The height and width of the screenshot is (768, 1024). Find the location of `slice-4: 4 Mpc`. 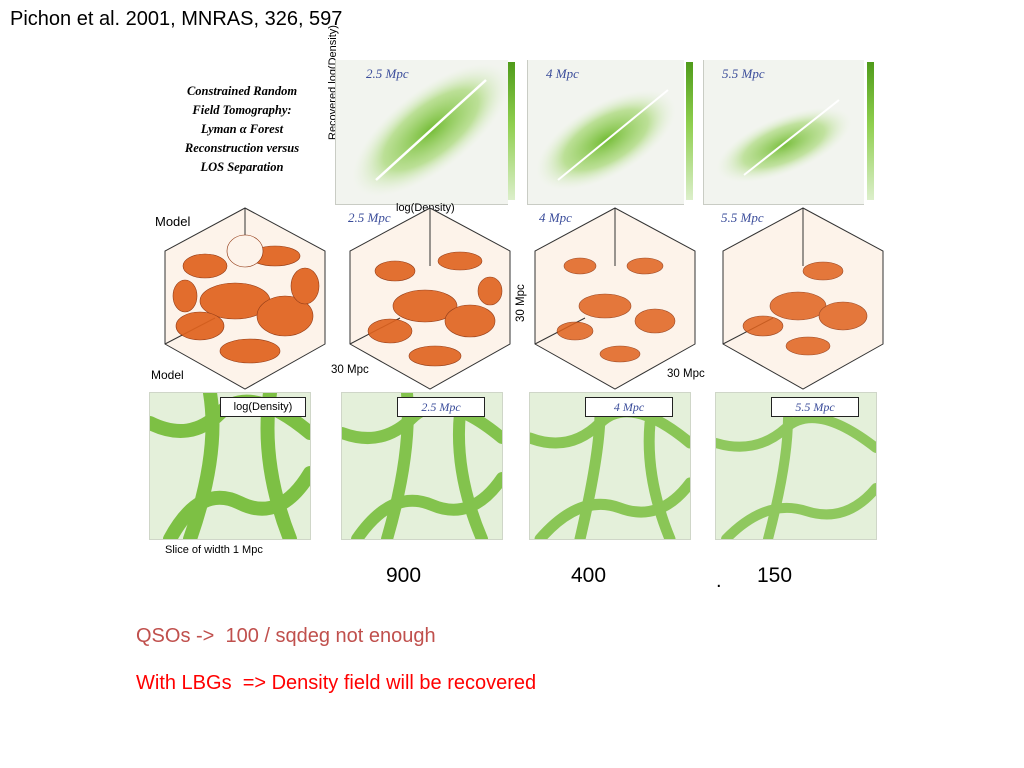

slice-4: 4 Mpc is located at coordinates (610, 466).